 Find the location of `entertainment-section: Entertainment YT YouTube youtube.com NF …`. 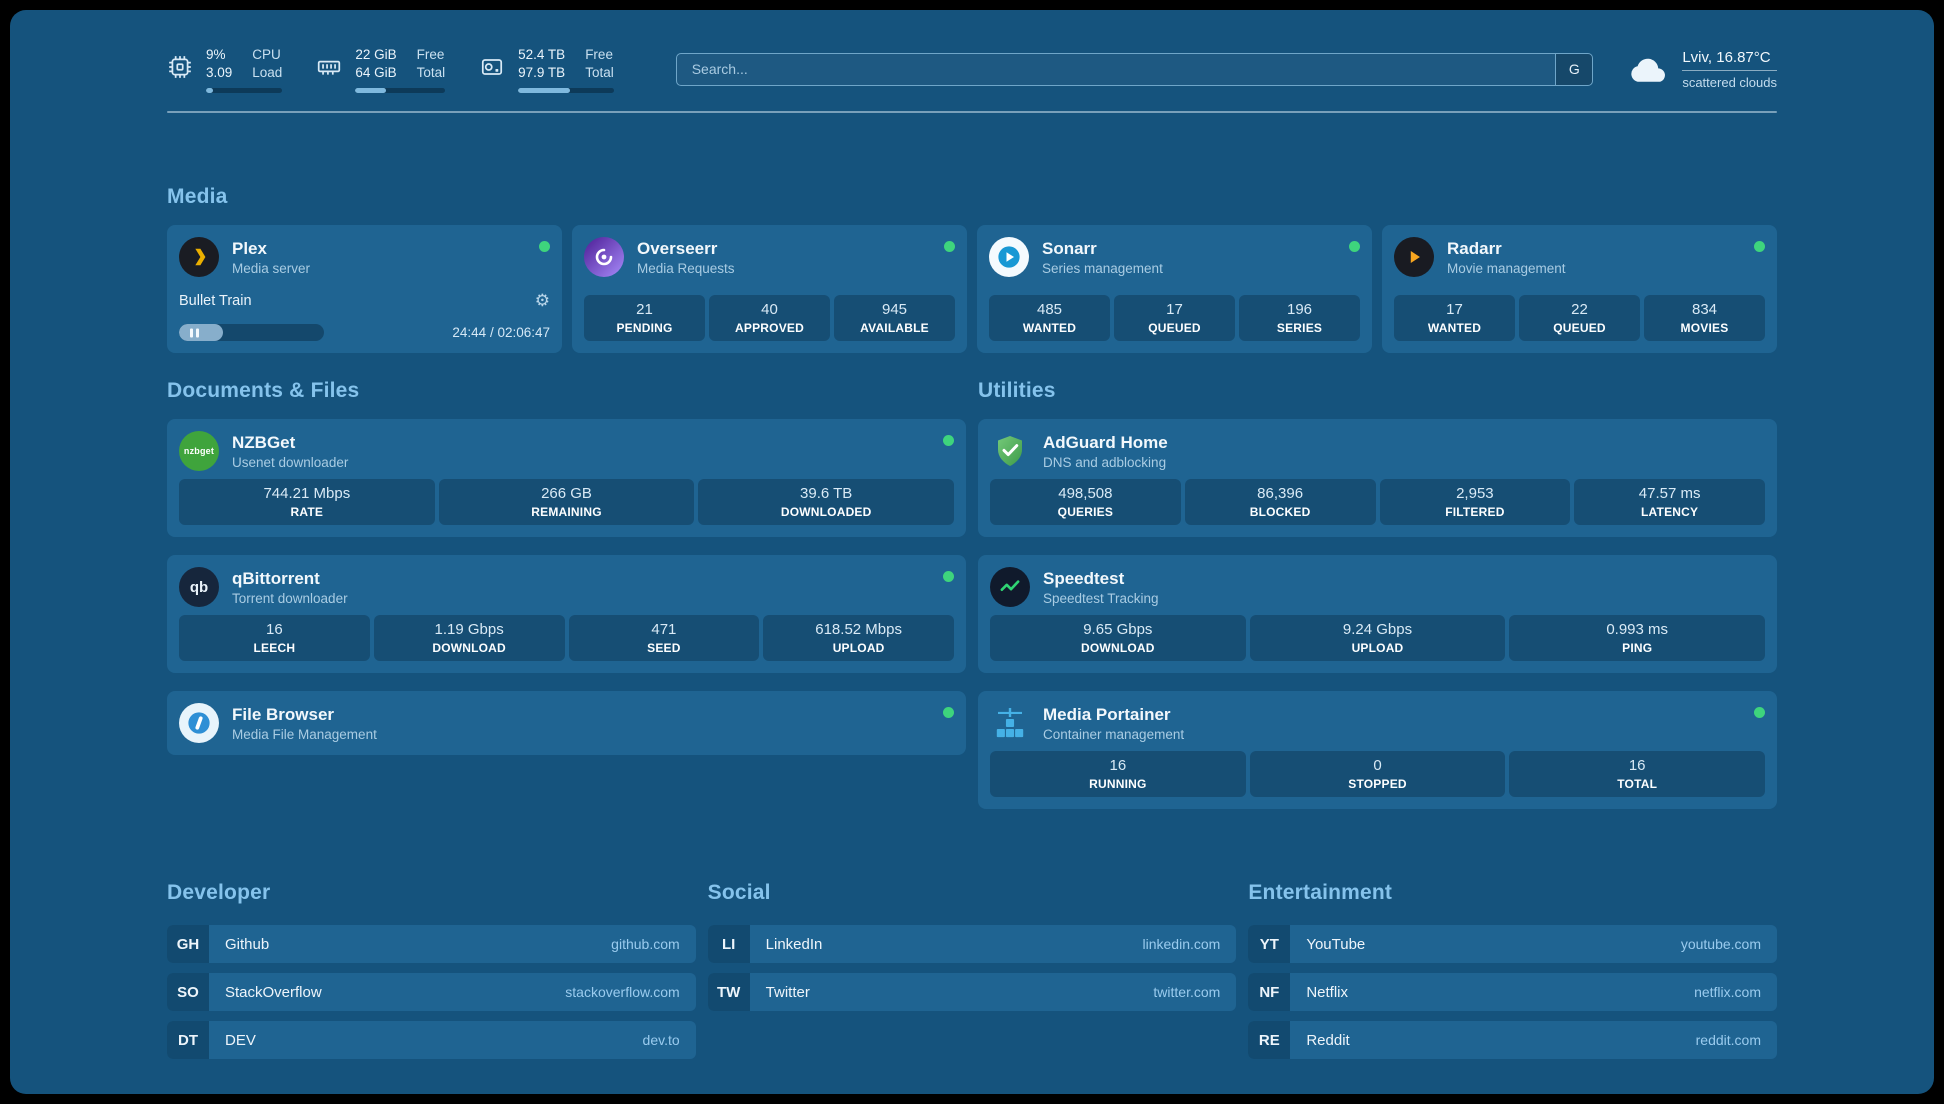

entertainment-section: Entertainment YT YouTube youtube.com NF … is located at coordinates (1512, 975).